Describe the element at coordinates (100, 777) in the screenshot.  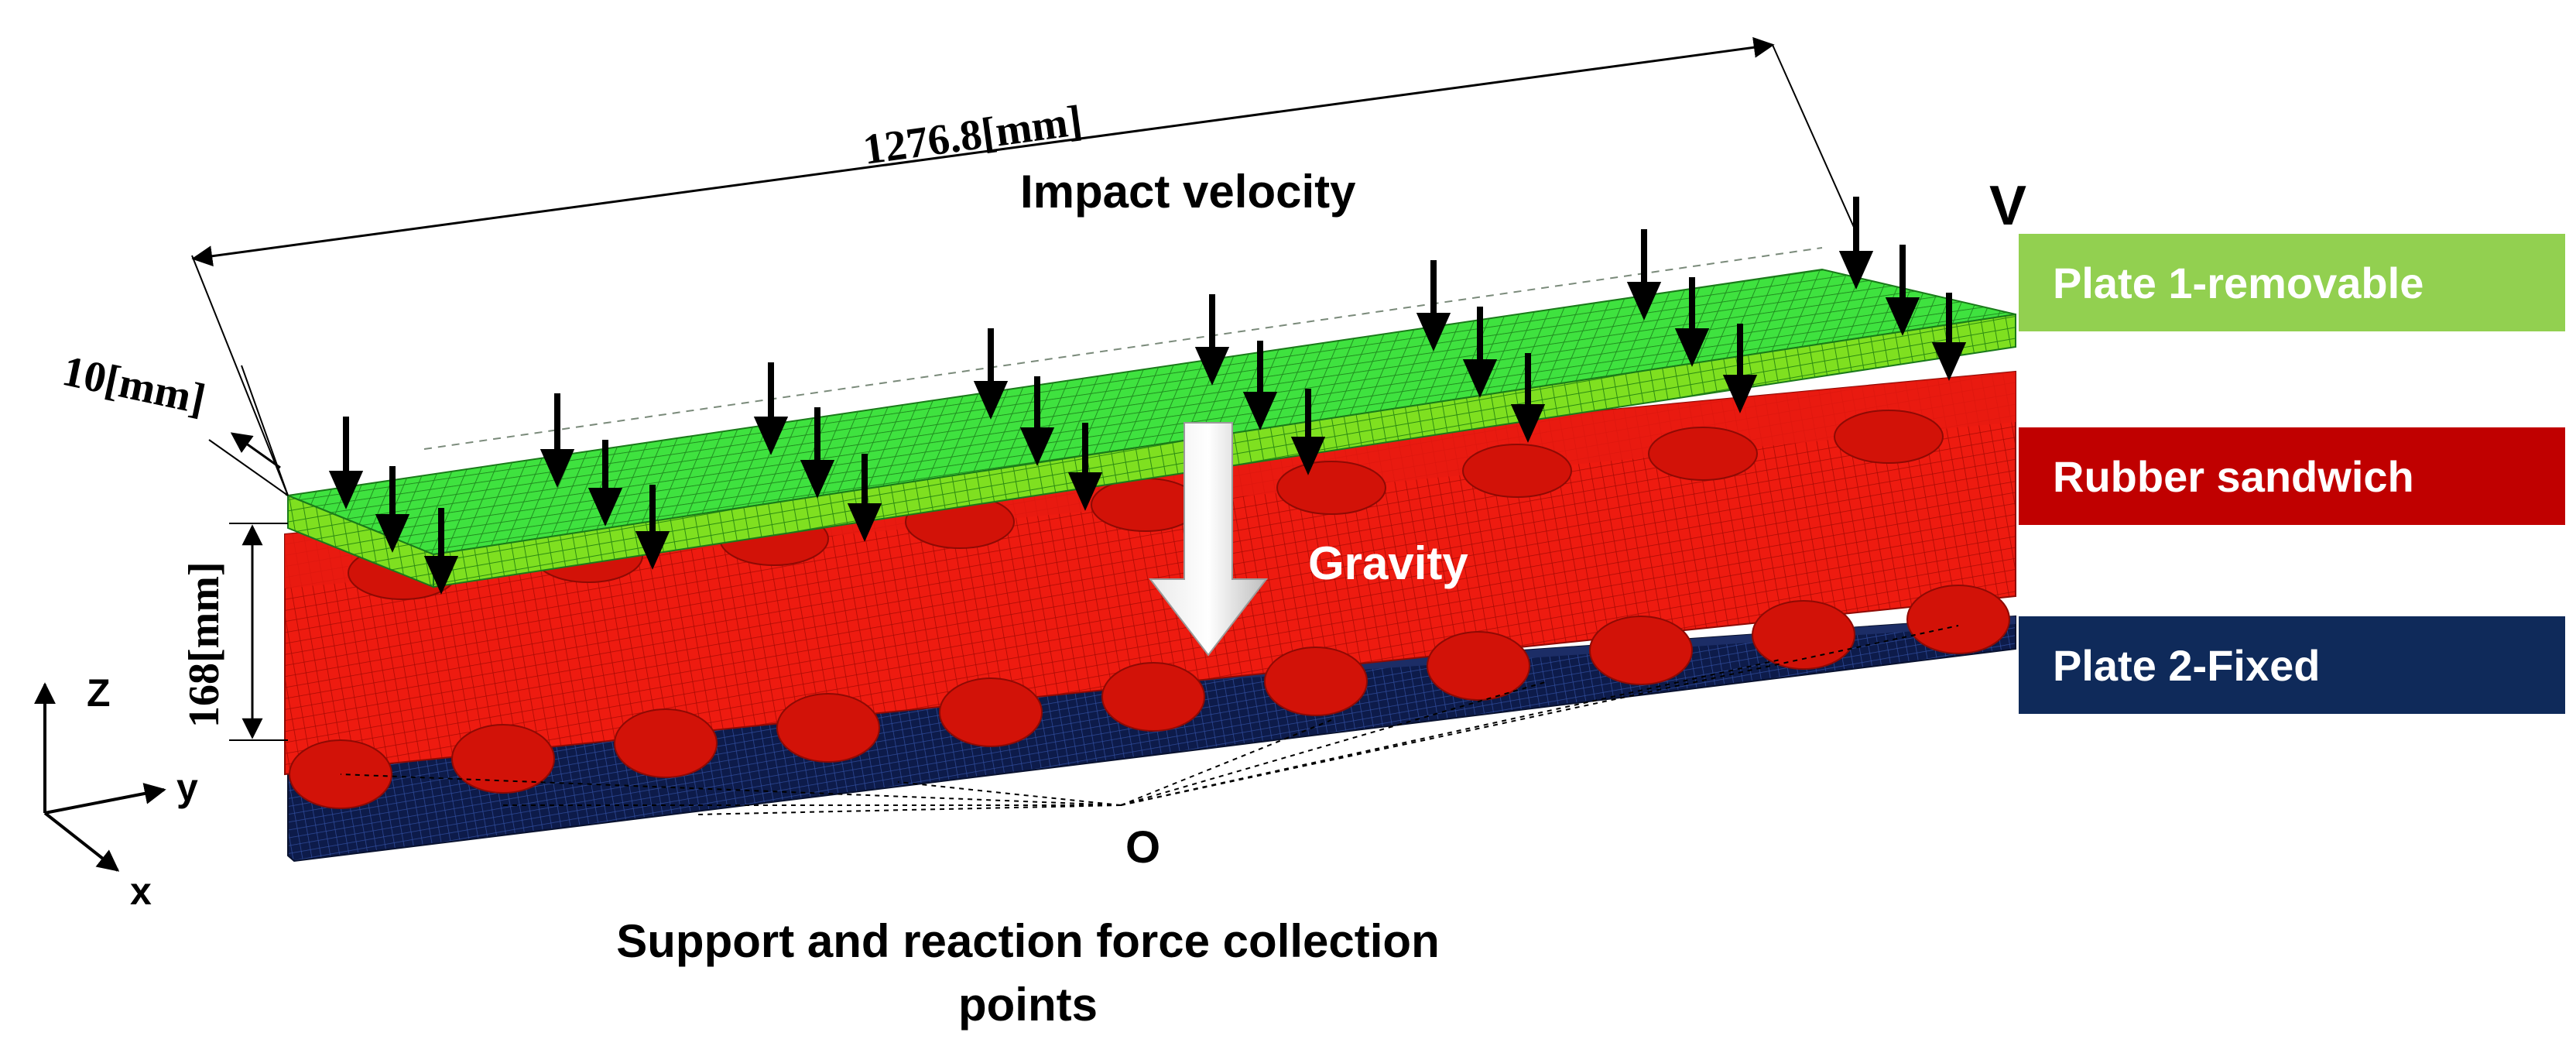
I see `coordinate-axes` at that location.